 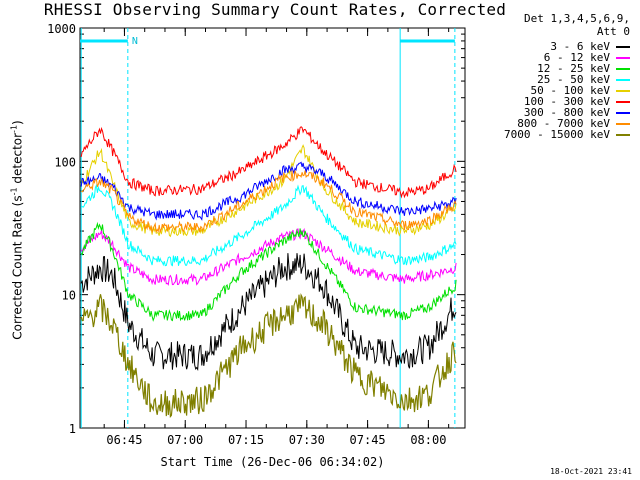 What do you see at coordinates (368, 440) in the screenshot?
I see `x-tick-label: 07:45` at bounding box center [368, 440].